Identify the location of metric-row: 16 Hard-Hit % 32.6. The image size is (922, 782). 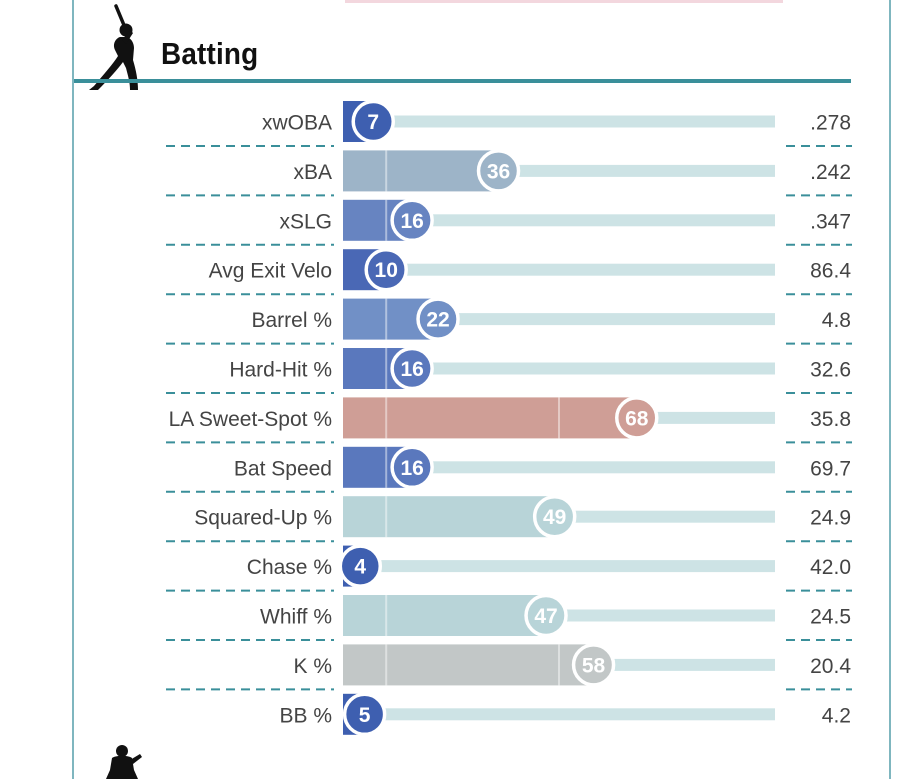
(509, 370).